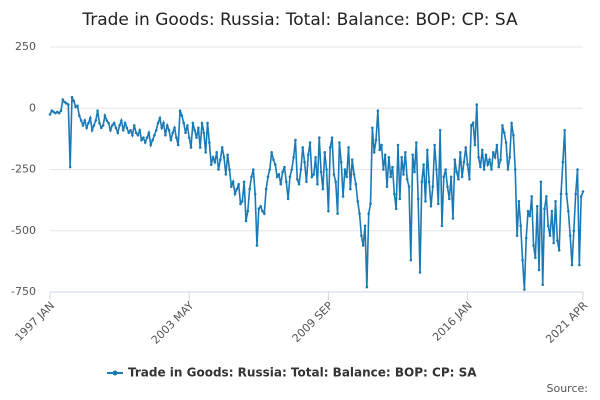  Describe the element at coordinates (23, 291) in the screenshot. I see `y-tick-label: -750` at that location.